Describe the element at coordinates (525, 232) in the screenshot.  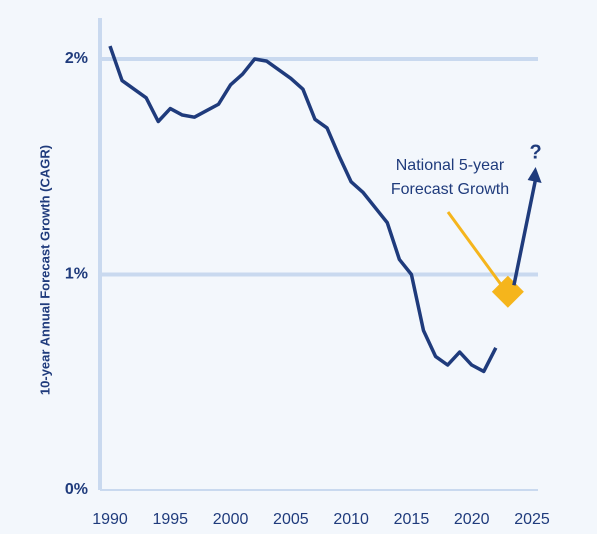
I see `forecast-arrow` at that location.